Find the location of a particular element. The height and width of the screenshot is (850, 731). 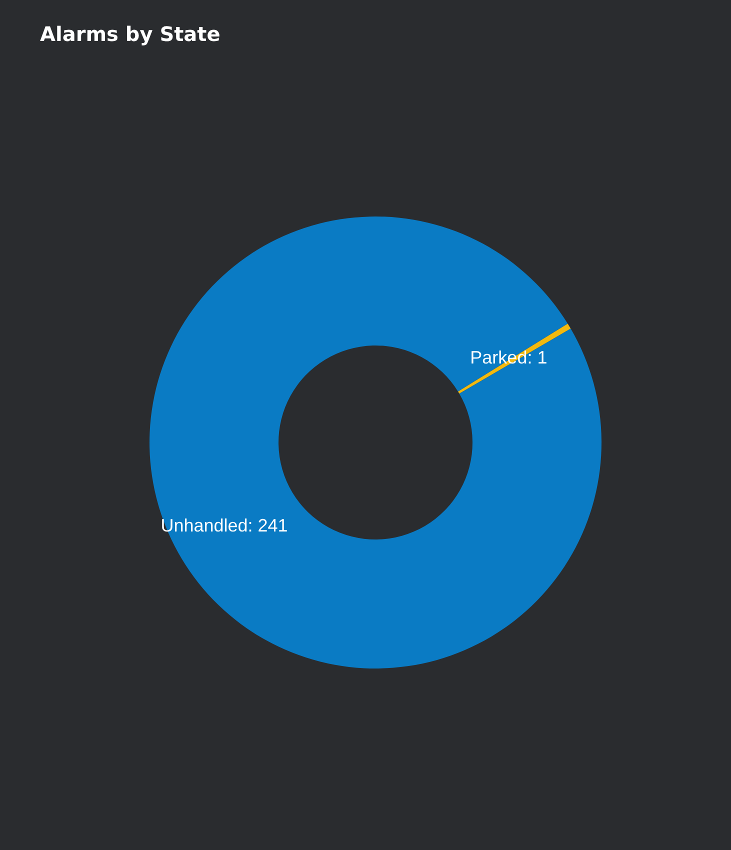

chart-title: Alarms by State is located at coordinates (130, 34).